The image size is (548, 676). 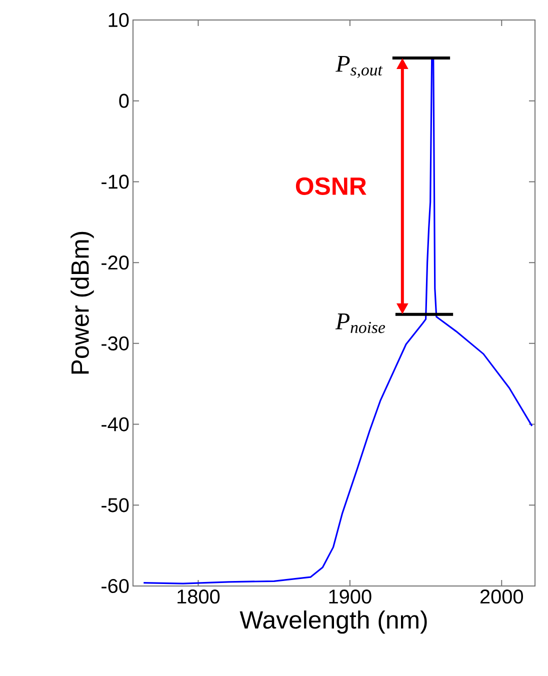 What do you see at coordinates (333, 622) in the screenshot?
I see `x-axis-title: Wavelength (nm)` at bounding box center [333, 622].